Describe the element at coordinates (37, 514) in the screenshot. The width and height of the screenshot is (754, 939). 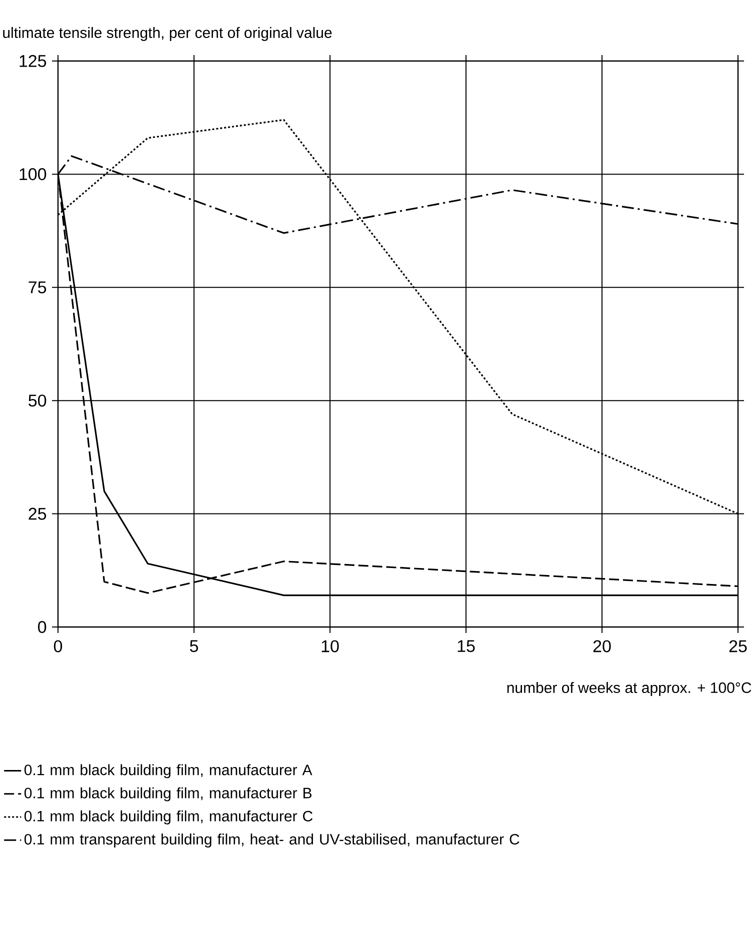
I see `y-tick-label: 25` at that location.